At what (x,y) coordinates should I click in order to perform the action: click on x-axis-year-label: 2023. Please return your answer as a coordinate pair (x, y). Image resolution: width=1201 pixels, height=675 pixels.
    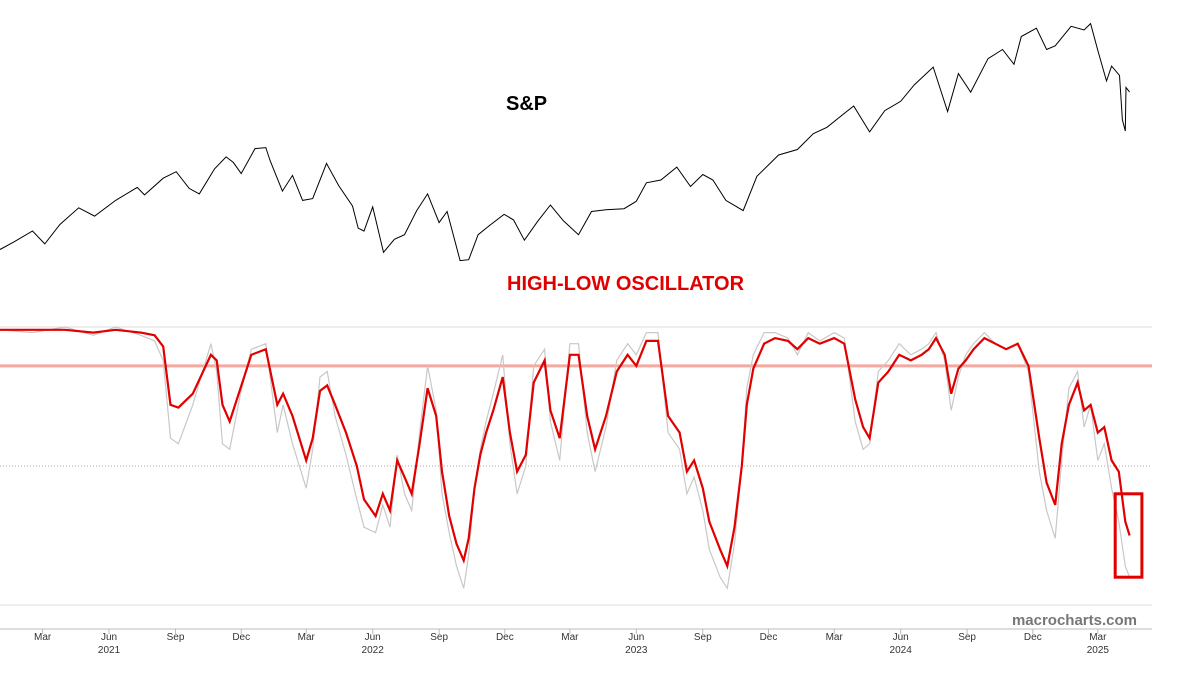
    Looking at the image, I should click on (636, 650).